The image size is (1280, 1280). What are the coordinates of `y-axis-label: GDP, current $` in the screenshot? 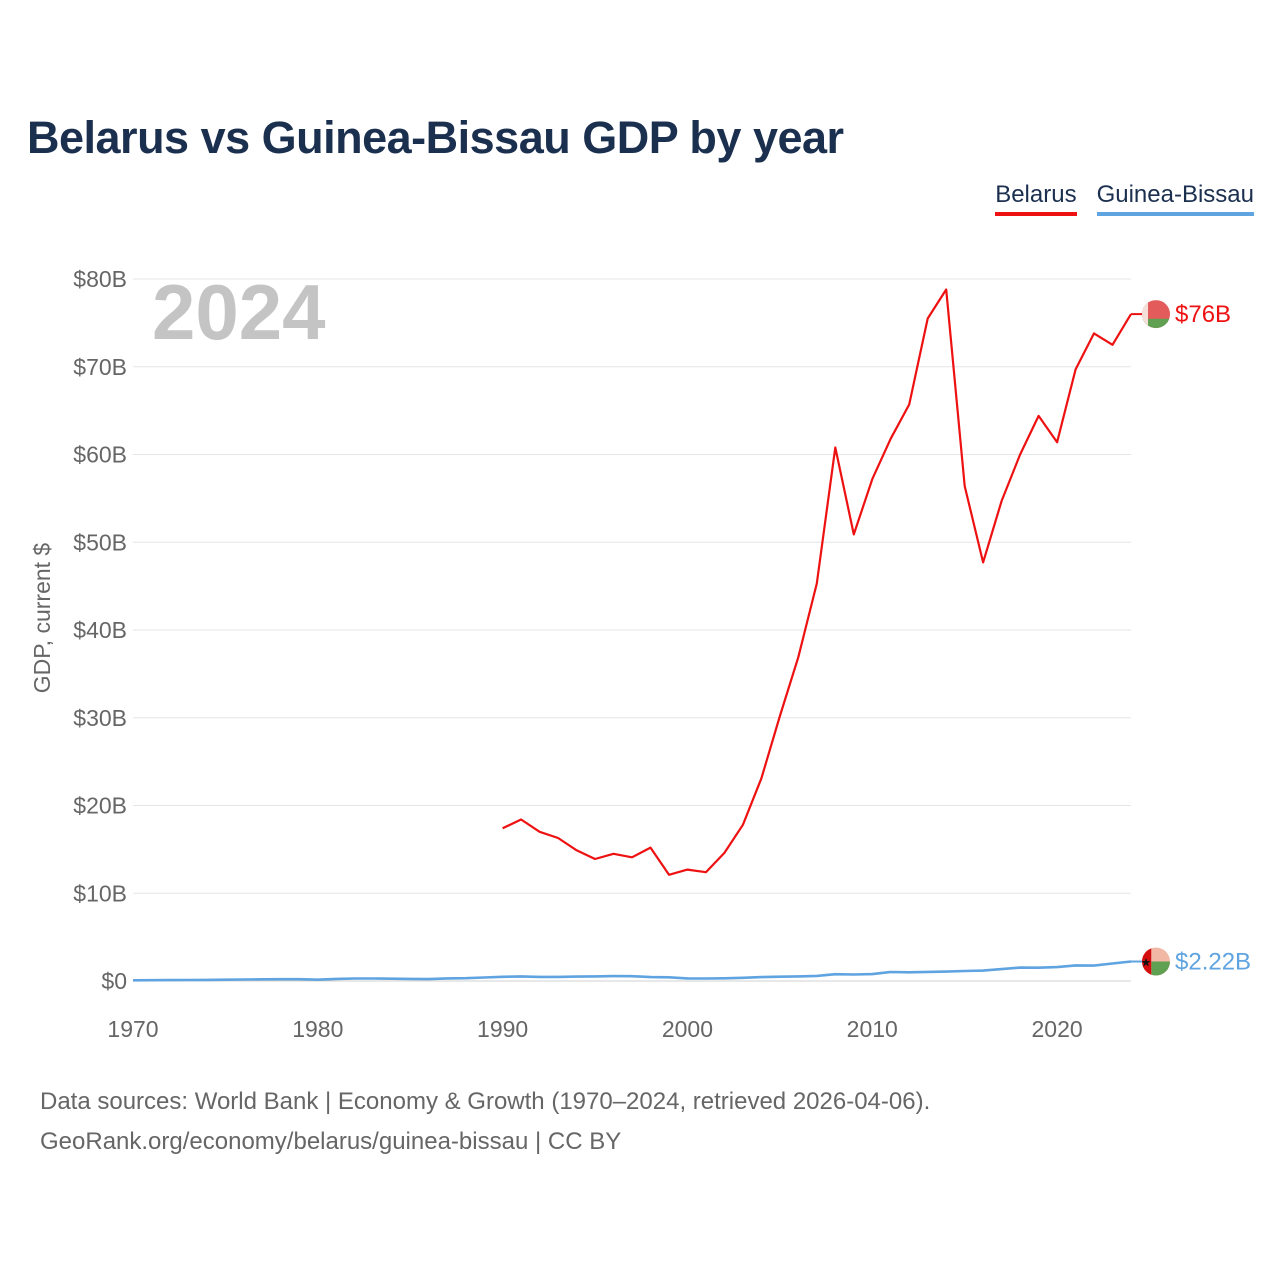 It's located at (42, 618).